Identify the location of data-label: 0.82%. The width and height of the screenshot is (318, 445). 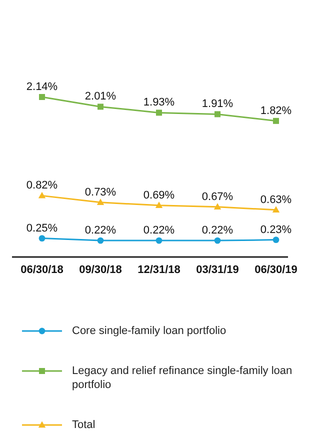
(42, 186).